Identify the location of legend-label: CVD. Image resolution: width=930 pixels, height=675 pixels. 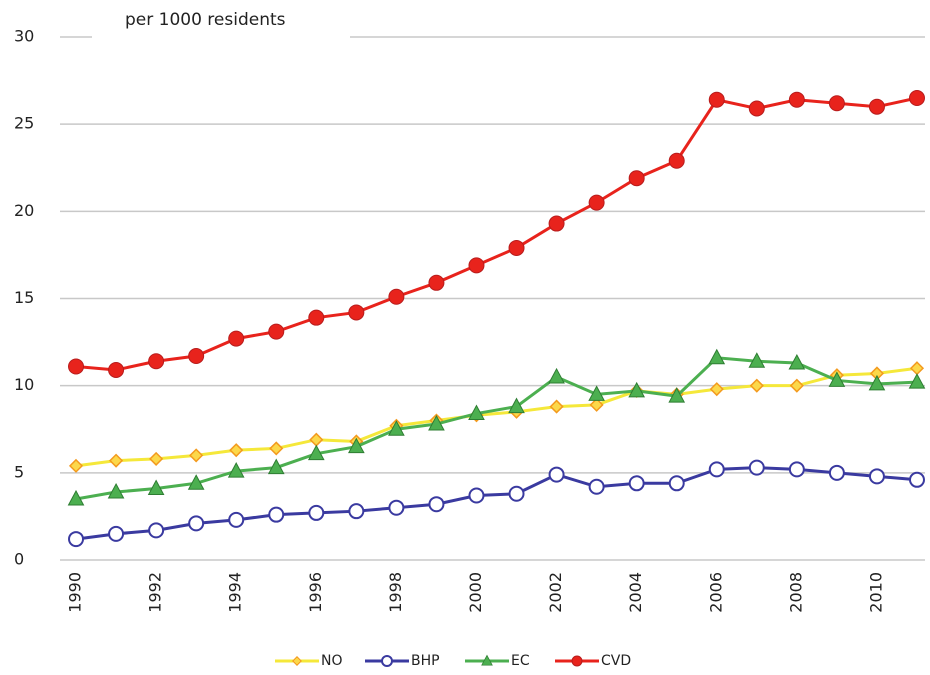
(616, 661).